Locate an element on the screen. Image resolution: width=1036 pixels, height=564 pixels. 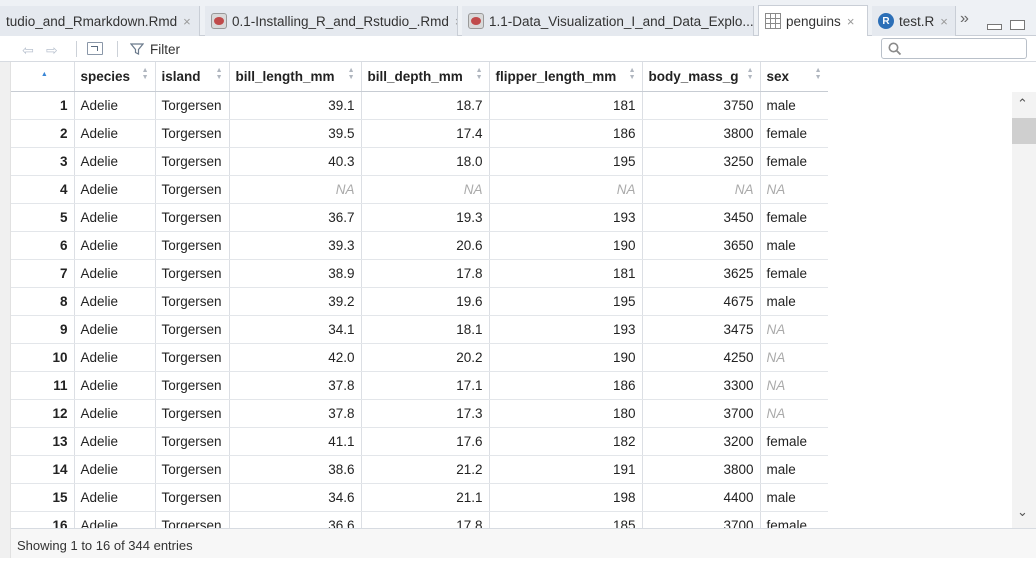
scroll-up-icon: ⌃ is located at coordinates (1022, 103).